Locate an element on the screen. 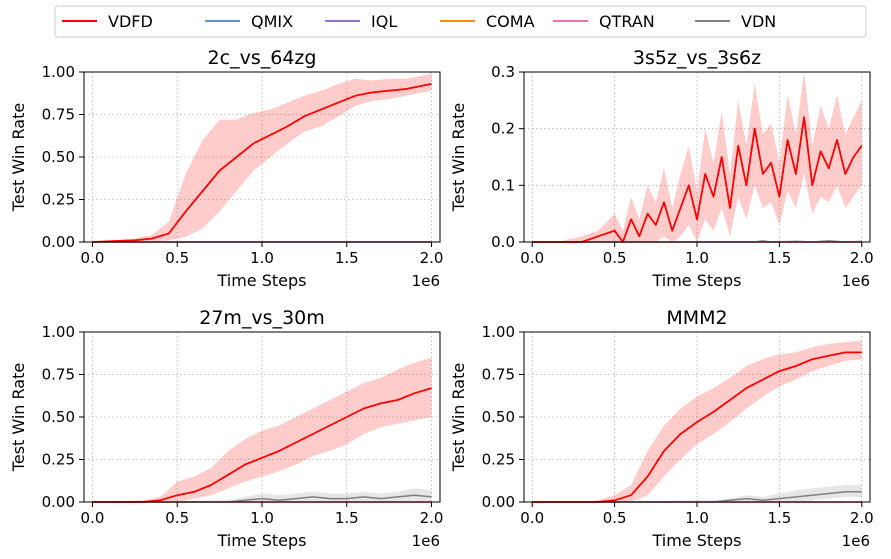 The image size is (891, 559). legend-label-vdfd: VDFD is located at coordinates (130, 21).